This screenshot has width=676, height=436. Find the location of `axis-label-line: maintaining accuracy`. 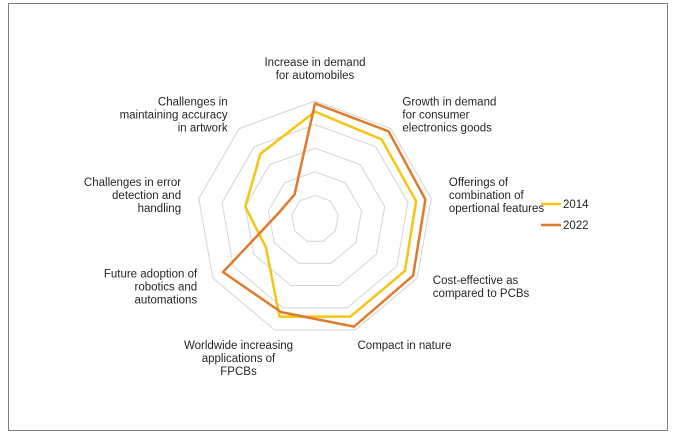

axis-label-line: maintaining accuracy is located at coordinates (174, 115).